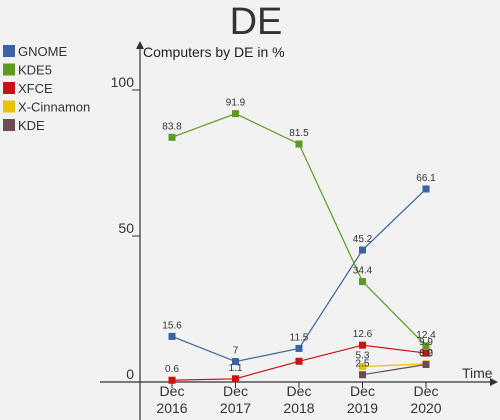 The image size is (500, 420). I want to click on data-label-gnome: 7, so click(236, 351).